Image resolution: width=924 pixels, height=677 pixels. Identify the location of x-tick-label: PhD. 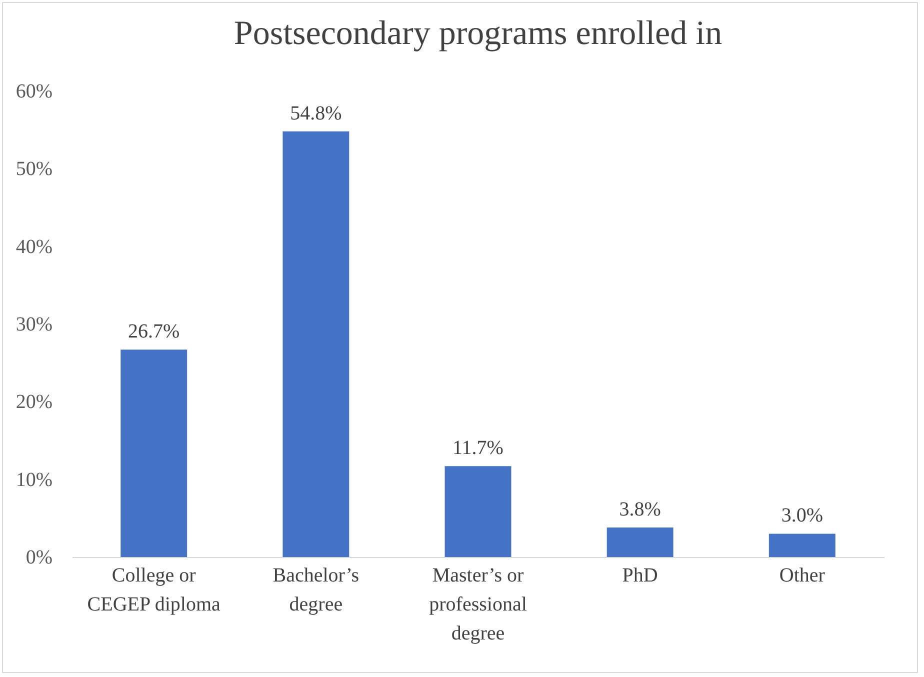
(640, 575).